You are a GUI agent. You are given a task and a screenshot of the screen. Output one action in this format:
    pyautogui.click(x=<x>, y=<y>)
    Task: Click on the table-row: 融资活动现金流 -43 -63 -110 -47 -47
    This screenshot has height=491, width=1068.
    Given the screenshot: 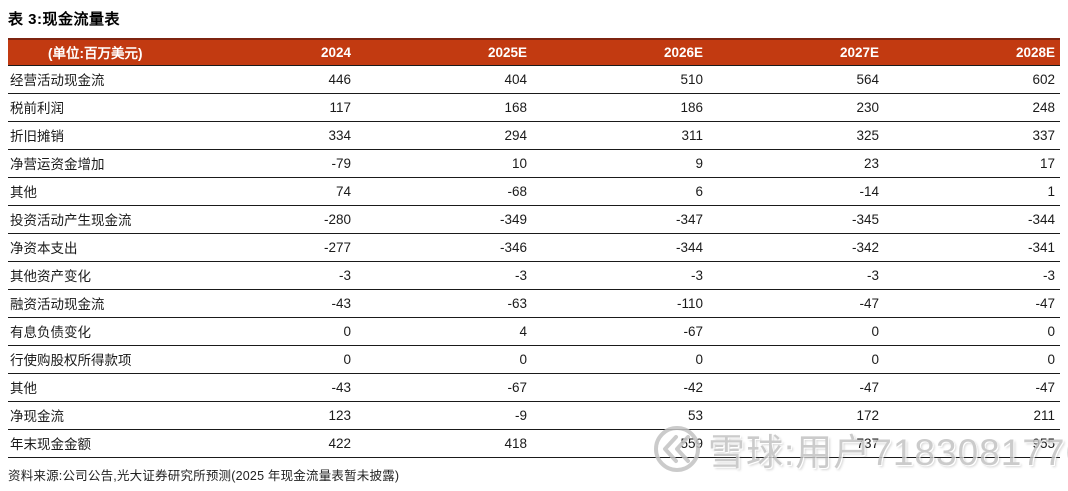 What is the action you would take?
    pyautogui.click(x=534, y=303)
    